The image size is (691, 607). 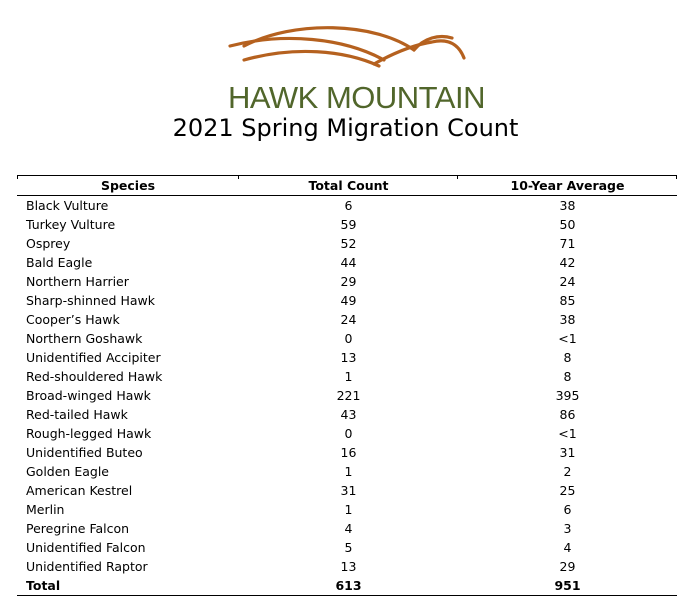 I want to click on ten-year-average-cell: 6, so click(x=567, y=509).